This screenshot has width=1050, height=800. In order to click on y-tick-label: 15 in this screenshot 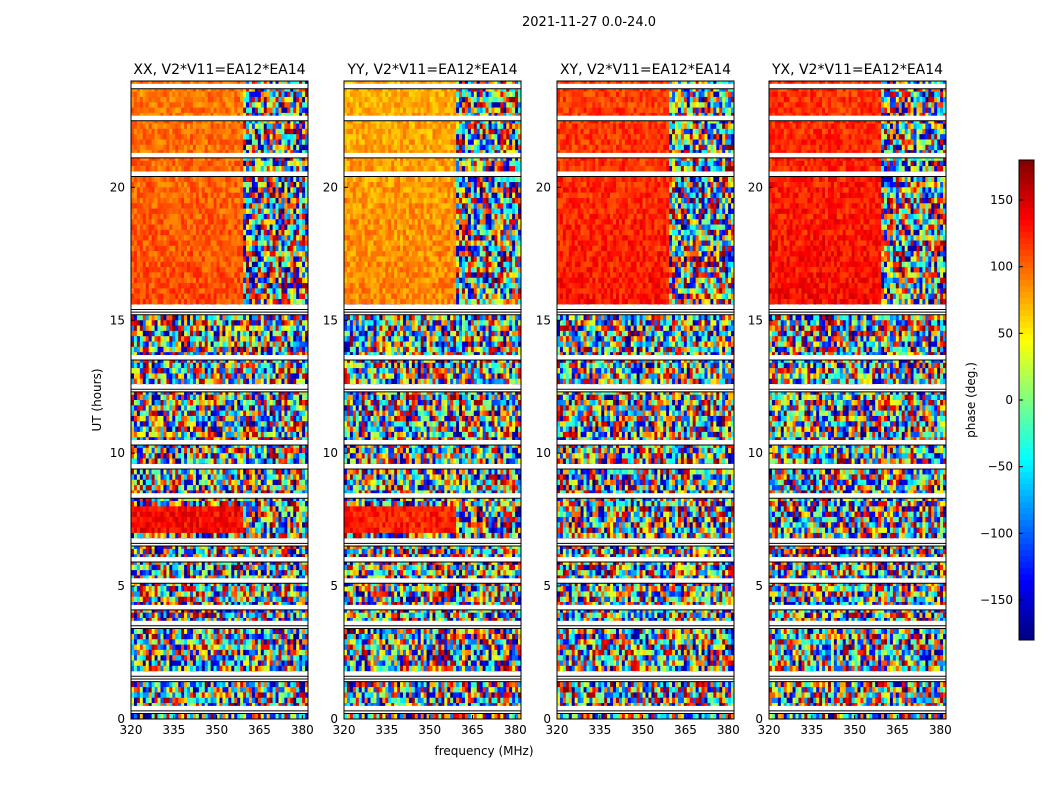, I will do `click(117, 320)`.